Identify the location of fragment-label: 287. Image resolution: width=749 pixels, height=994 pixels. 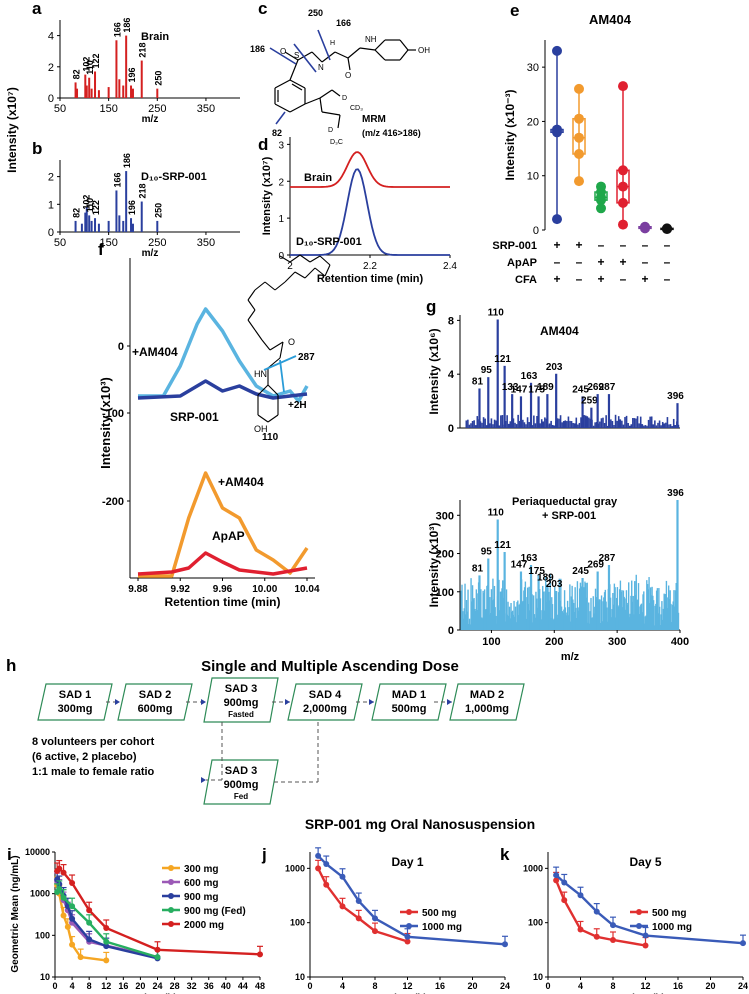
(306, 357).